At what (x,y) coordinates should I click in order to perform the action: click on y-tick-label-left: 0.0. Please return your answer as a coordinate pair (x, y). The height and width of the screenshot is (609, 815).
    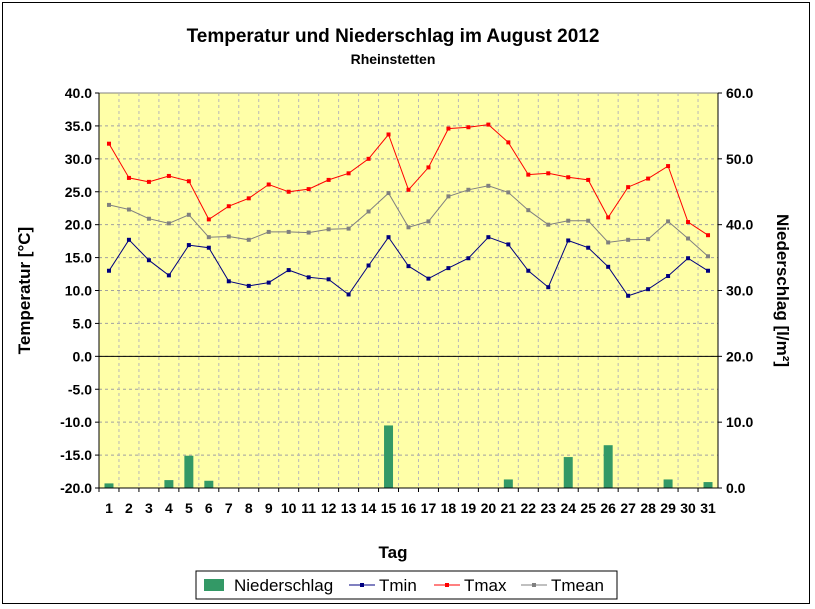
    Looking at the image, I should click on (83, 356).